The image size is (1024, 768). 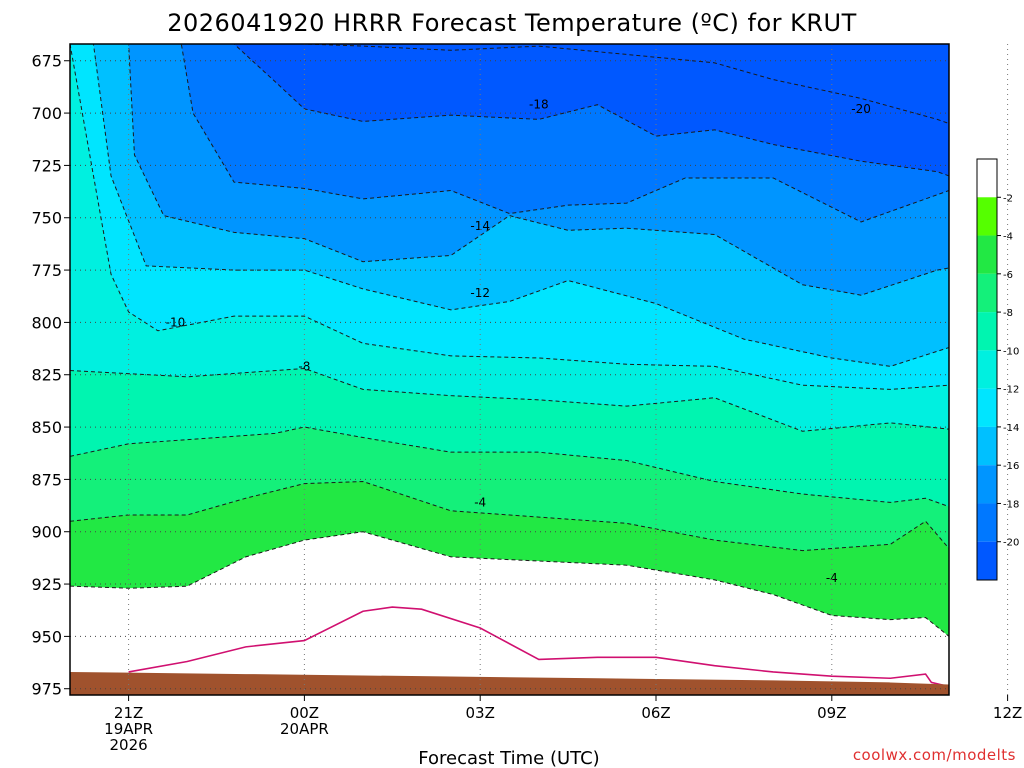 I want to click on freezing-line, so click(x=538, y=647).